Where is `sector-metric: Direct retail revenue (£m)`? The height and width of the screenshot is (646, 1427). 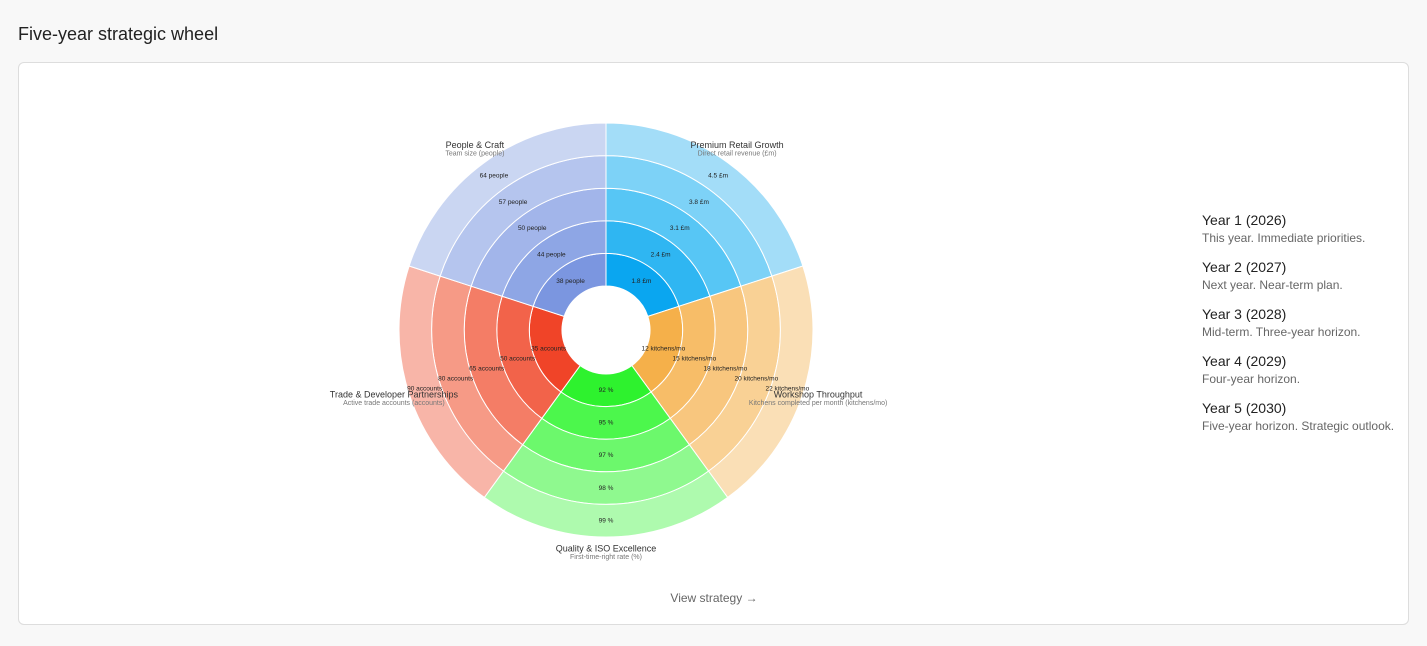 sector-metric: Direct retail revenue (£m) is located at coordinates (737, 153).